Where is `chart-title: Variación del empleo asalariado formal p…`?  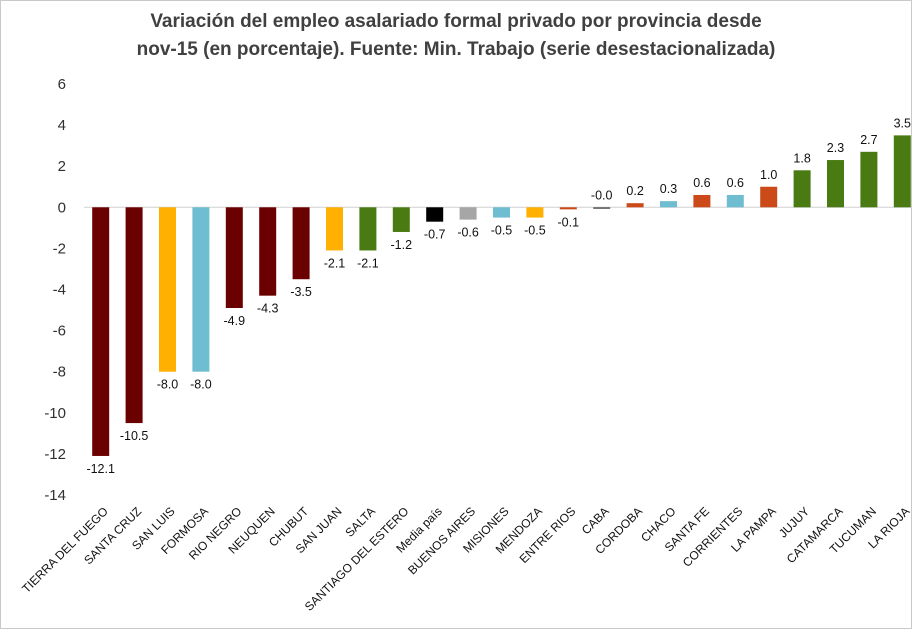 chart-title: Variación del empleo asalariado formal p… is located at coordinates (456, 36).